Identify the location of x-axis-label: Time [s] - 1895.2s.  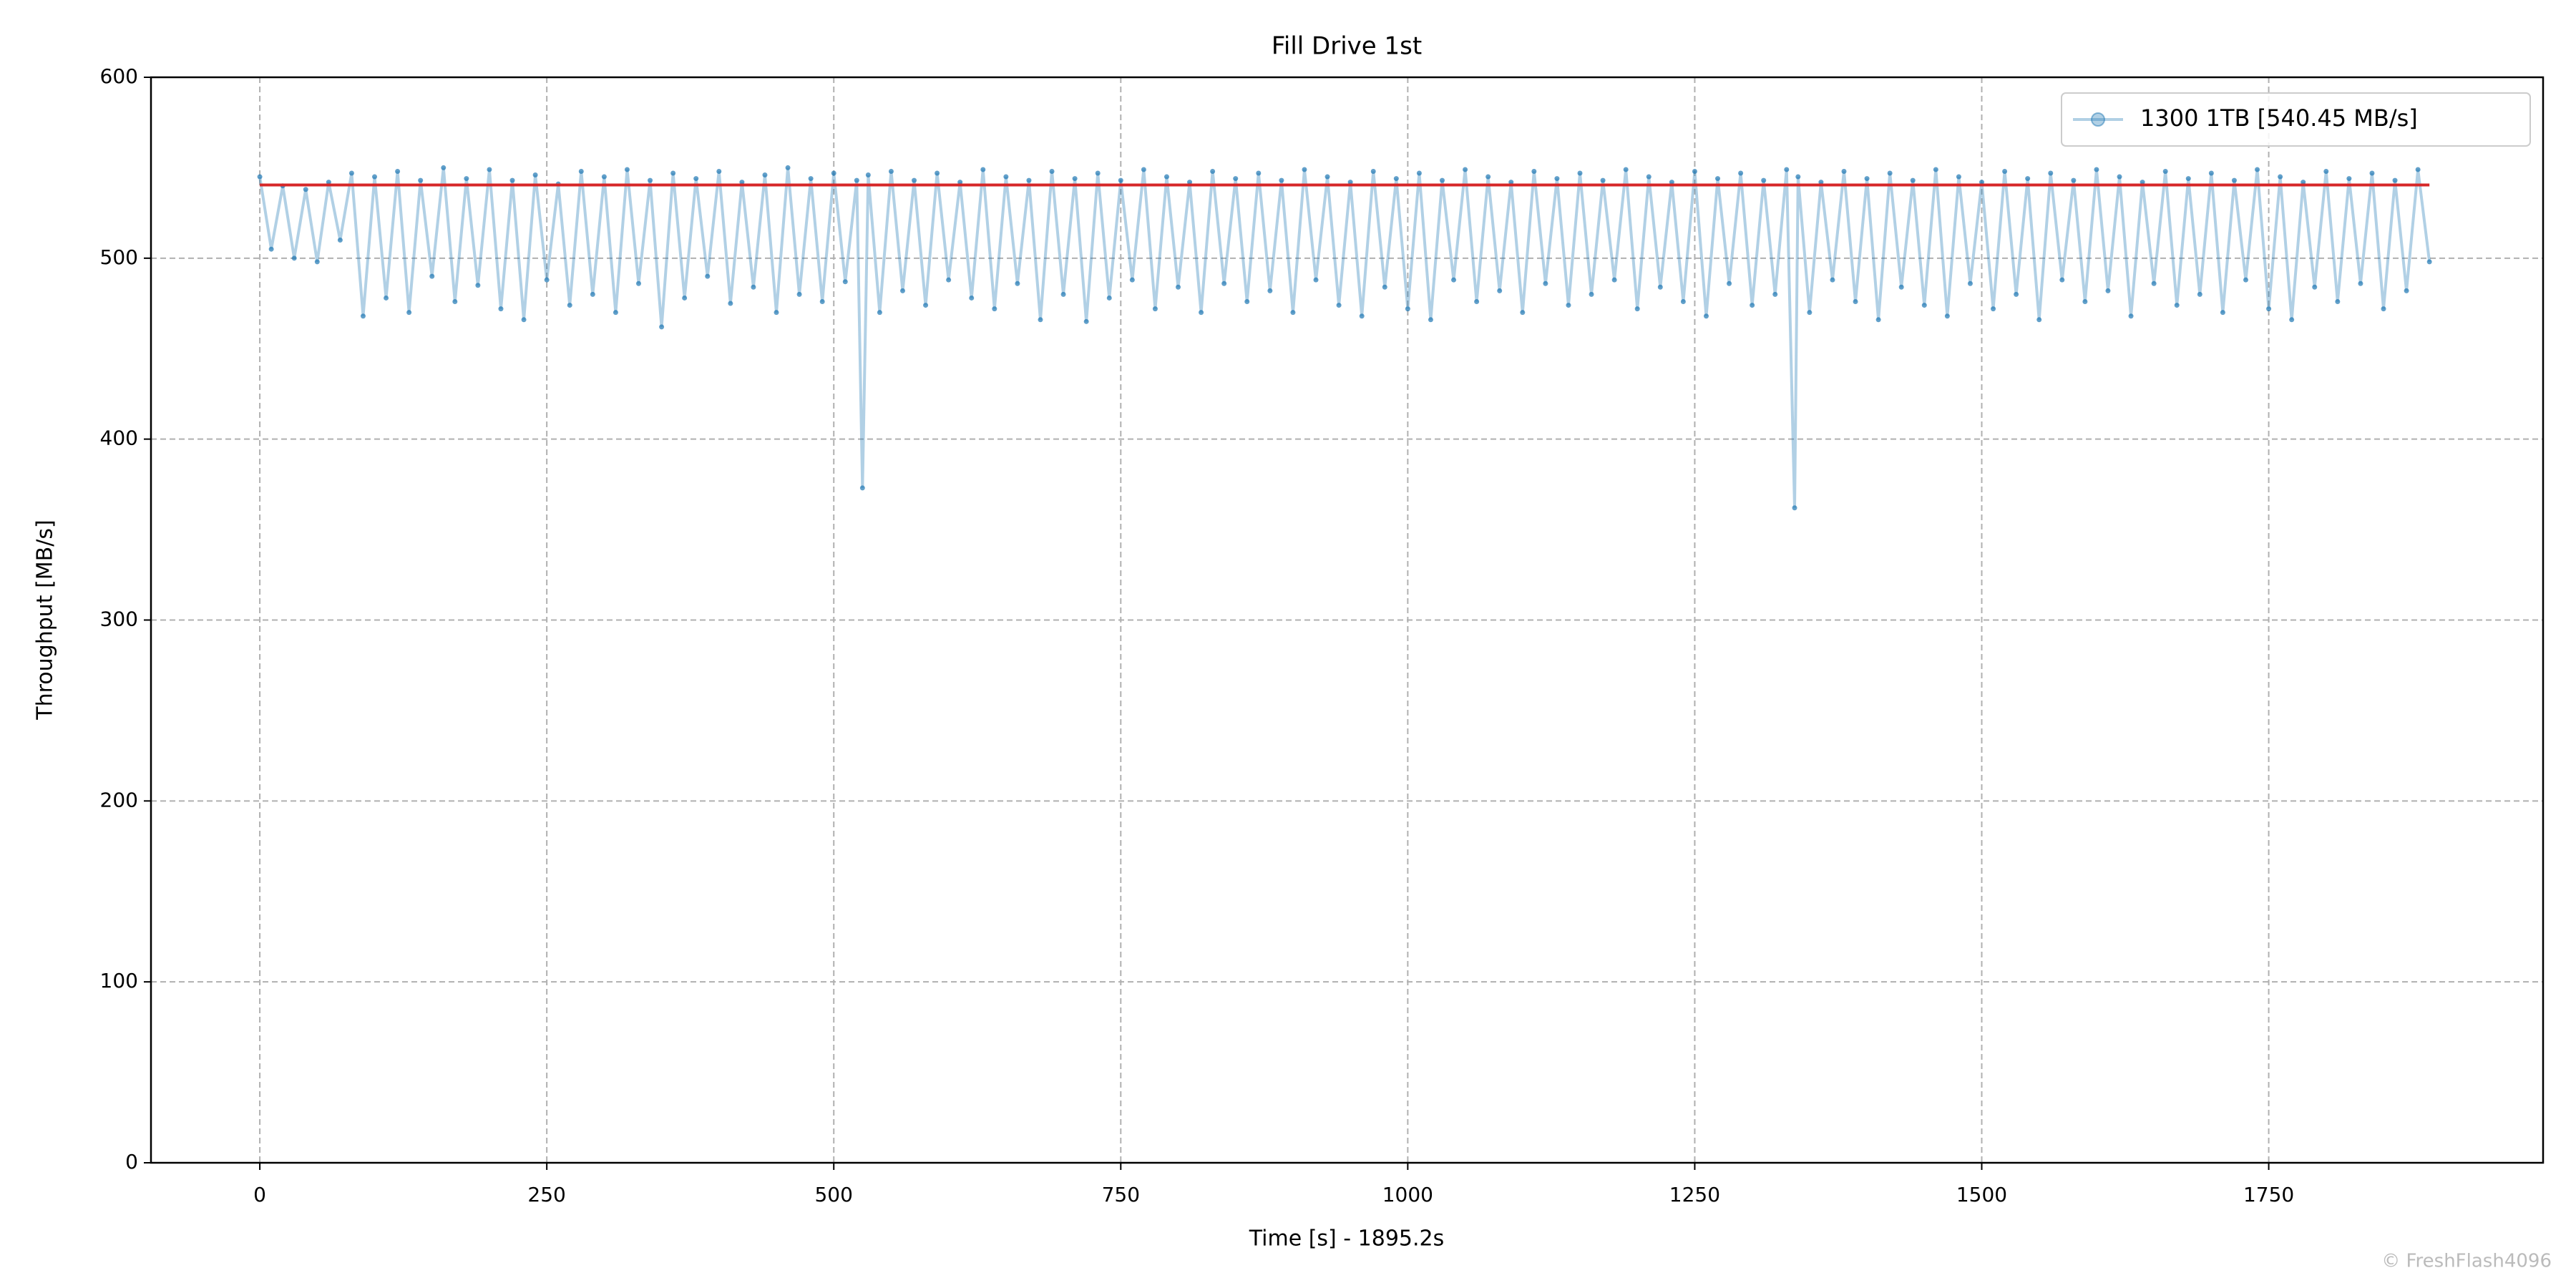
(1347, 1239).